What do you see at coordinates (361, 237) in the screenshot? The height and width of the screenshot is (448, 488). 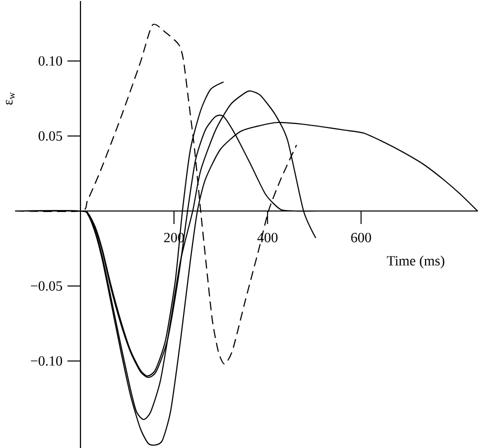 I see `x-tick-label: 600` at bounding box center [361, 237].